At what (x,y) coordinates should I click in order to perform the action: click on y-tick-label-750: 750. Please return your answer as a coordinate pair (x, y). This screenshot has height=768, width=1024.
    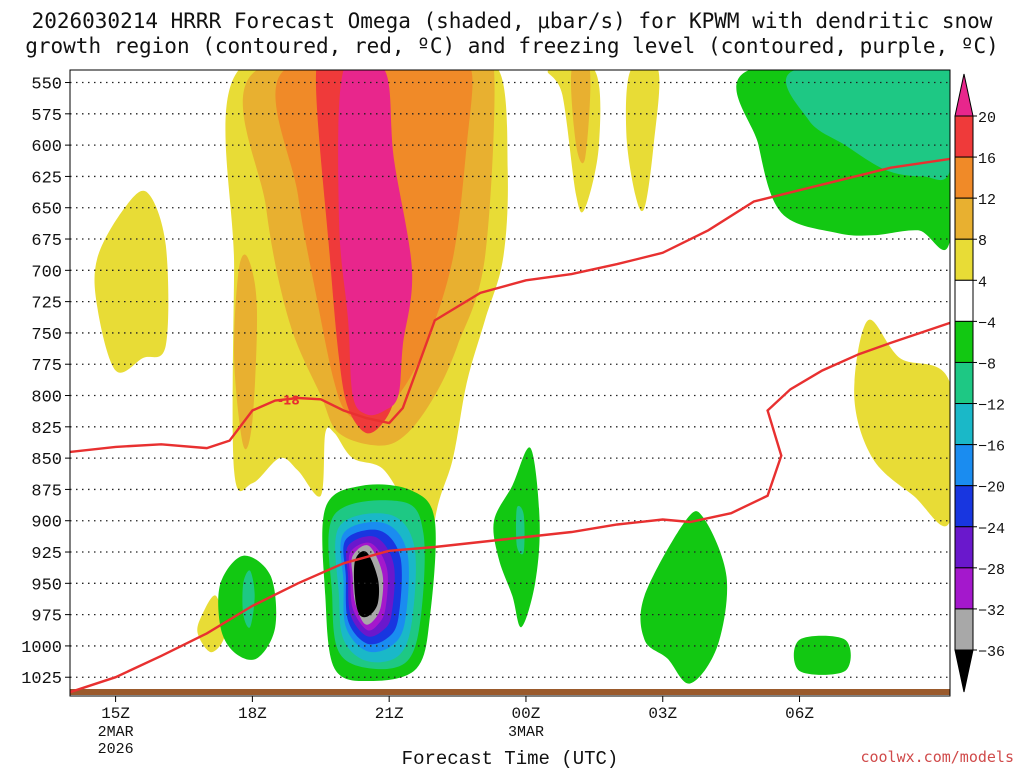
    Looking at the image, I should click on (46, 335).